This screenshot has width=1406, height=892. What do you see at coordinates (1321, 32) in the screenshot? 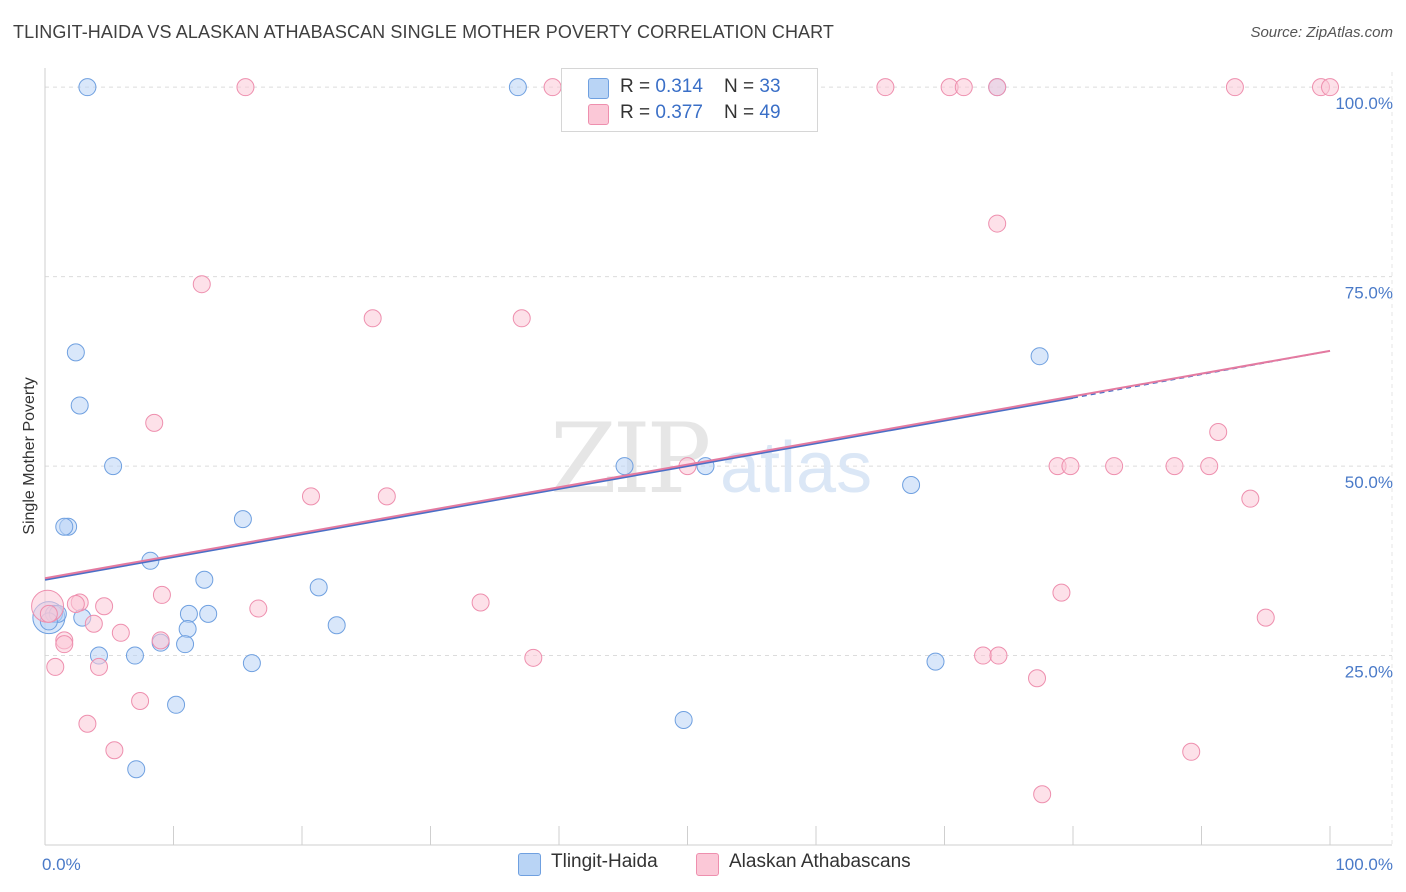
I see `source-label: Source: ZipAtlas.com` at bounding box center [1321, 32].